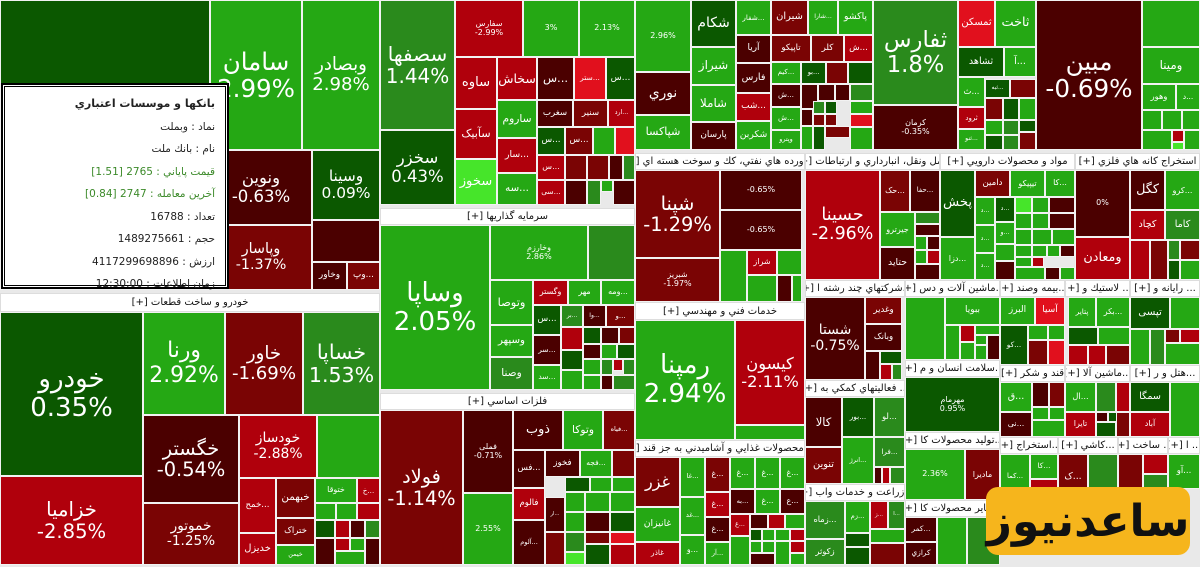 The width and height of the screenshot is (1200, 567). What do you see at coordinates (952, 440) in the screenshot?
I see `sector-header: ...توليد محصولات كا [+]` at bounding box center [952, 440].